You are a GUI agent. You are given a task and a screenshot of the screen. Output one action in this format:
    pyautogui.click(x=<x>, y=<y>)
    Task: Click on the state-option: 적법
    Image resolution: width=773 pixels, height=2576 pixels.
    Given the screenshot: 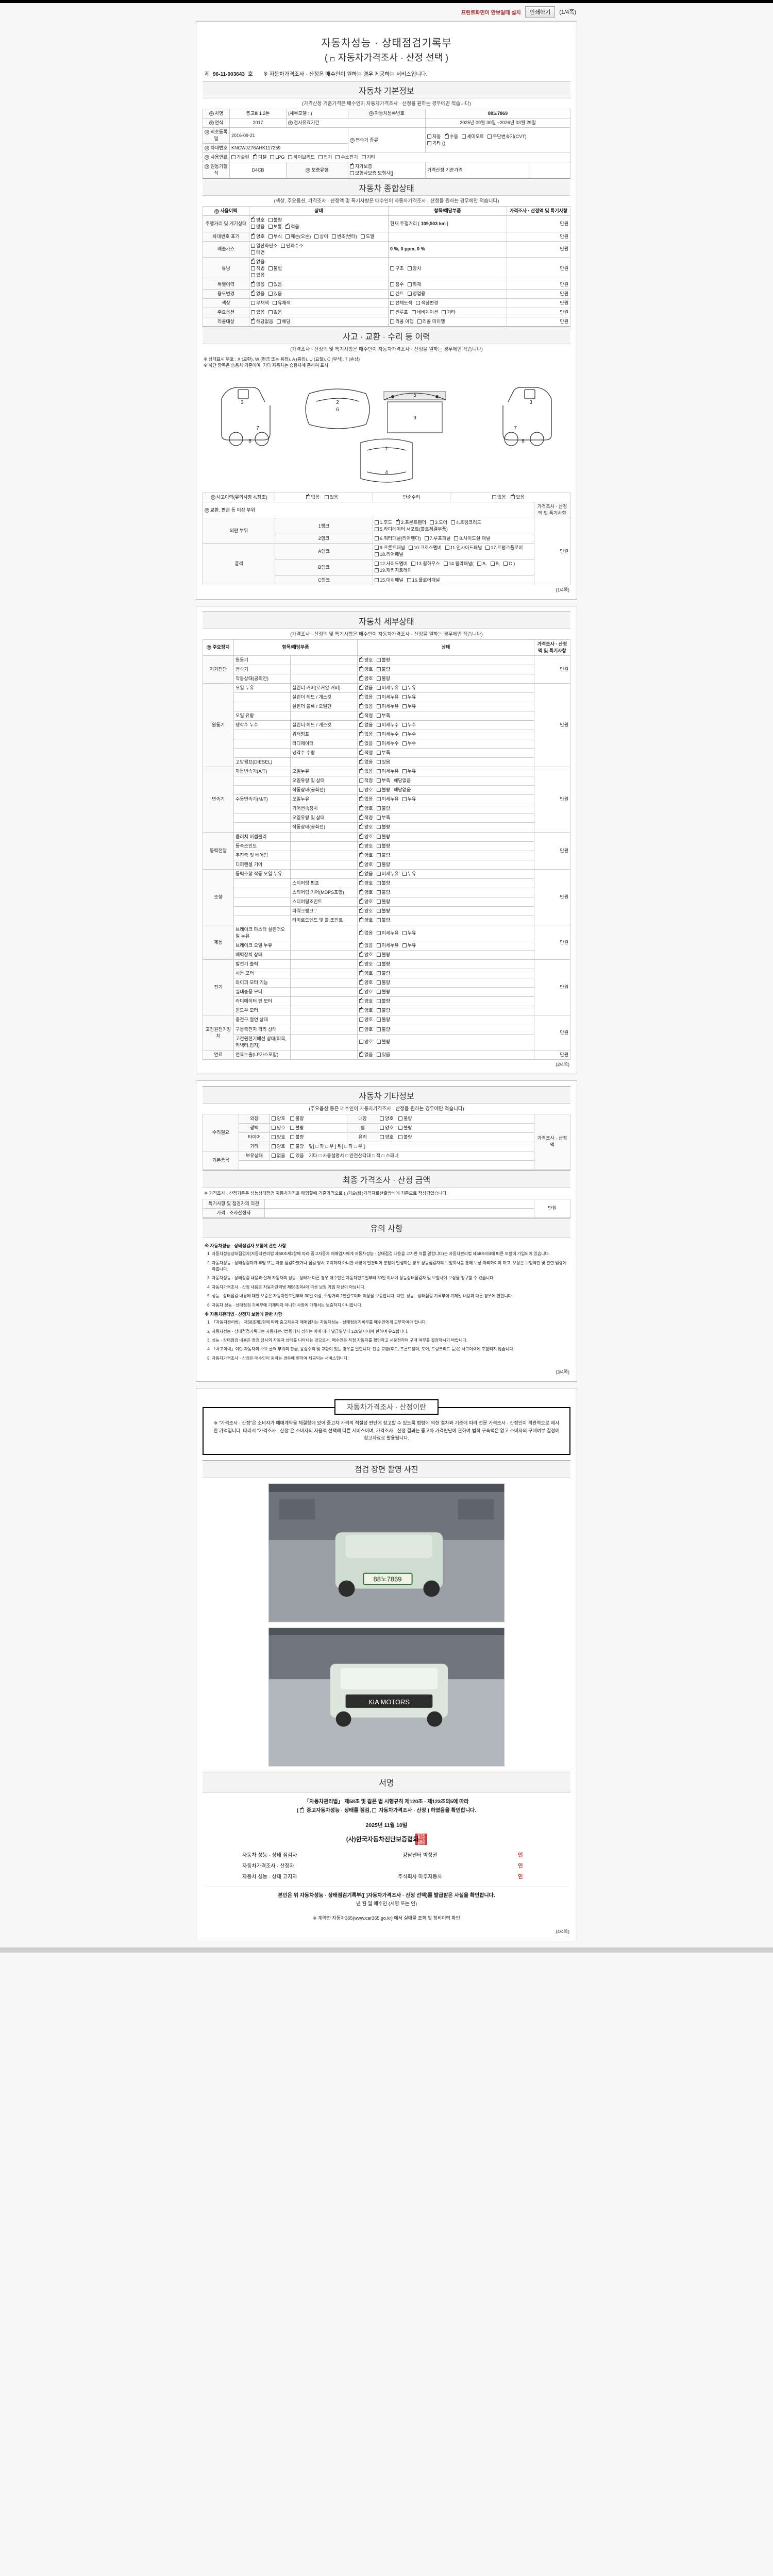 What is the action you would take?
    pyautogui.click(x=258, y=268)
    